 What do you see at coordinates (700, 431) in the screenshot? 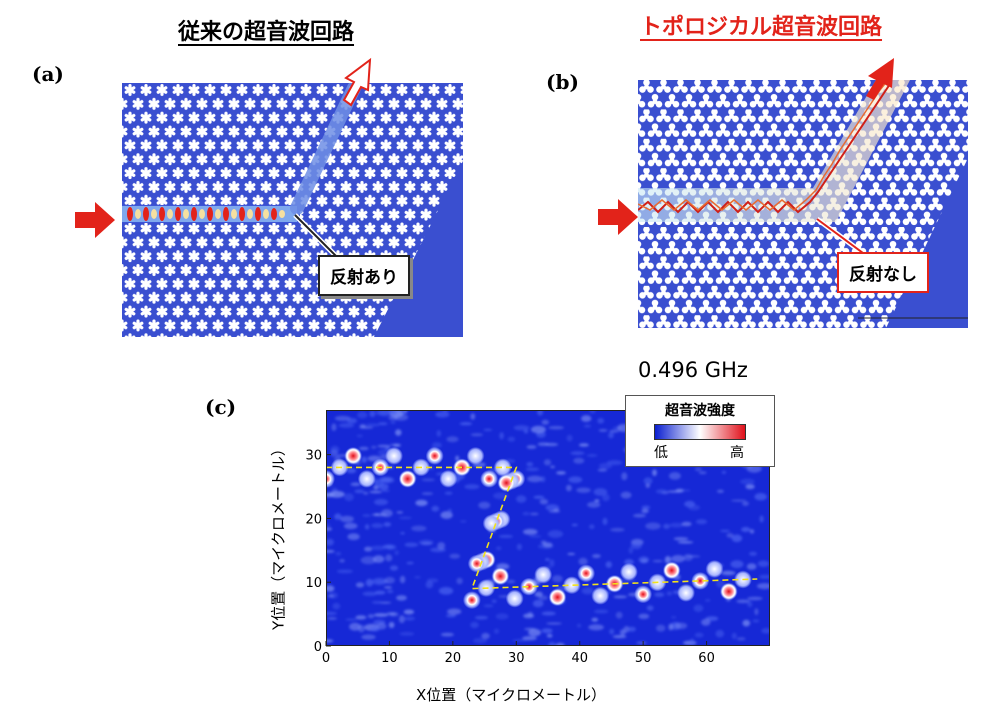
I see `colorbar-legend: 超音波強度 低 高` at bounding box center [700, 431].